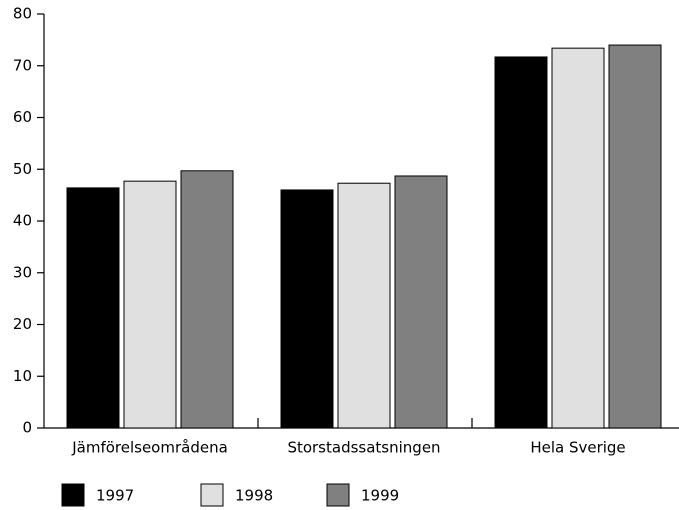  I want to click on y-tick-label: 80, so click(22, 14).